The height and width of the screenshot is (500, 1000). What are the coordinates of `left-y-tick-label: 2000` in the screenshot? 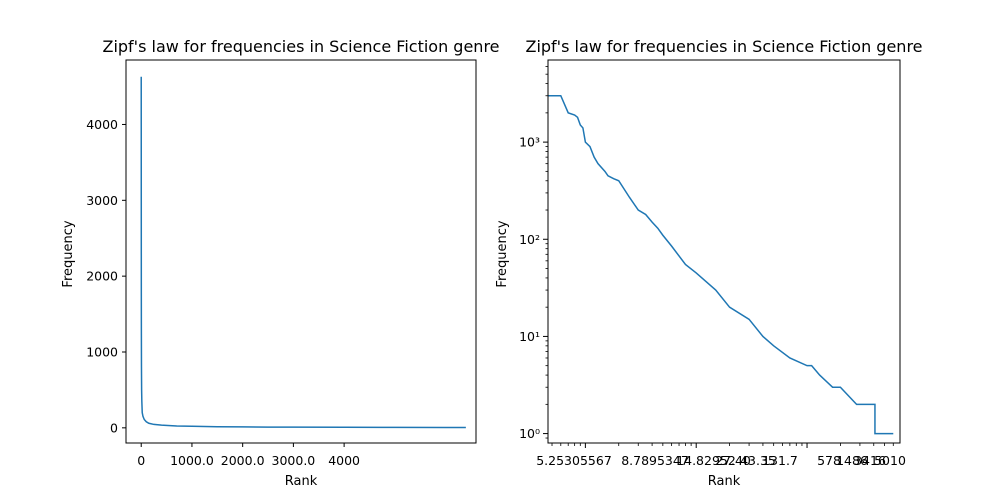 It's located at (102, 276).